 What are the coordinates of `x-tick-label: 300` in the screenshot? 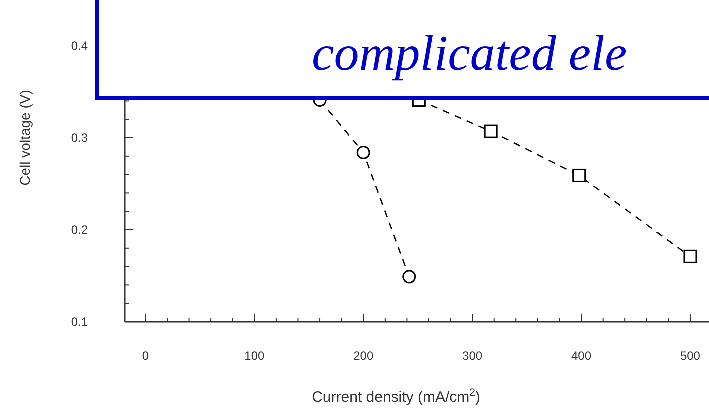 It's located at (472, 356).